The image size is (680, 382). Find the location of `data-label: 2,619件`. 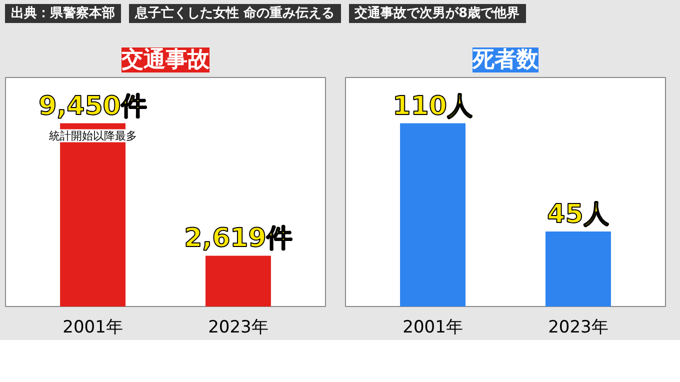

data-label: 2,619件 is located at coordinates (238, 239).